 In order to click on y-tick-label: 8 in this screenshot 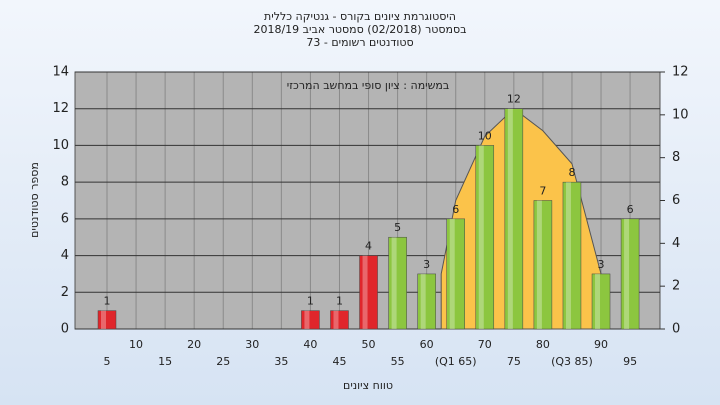, I will do `click(65, 182)`.